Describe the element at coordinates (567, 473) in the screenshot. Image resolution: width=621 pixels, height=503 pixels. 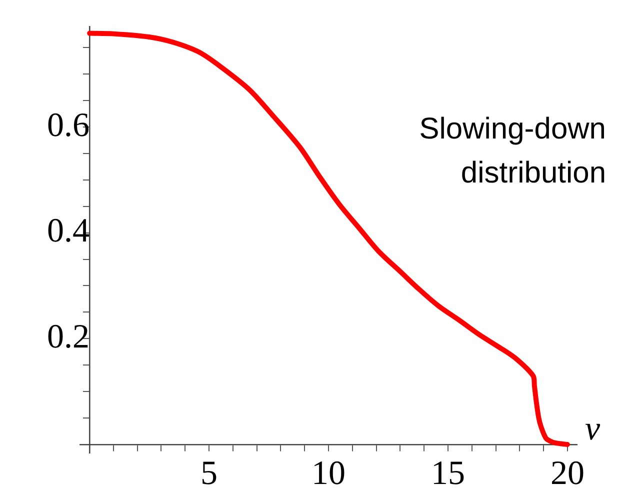
I see `x-tick-label: 20` at that location.